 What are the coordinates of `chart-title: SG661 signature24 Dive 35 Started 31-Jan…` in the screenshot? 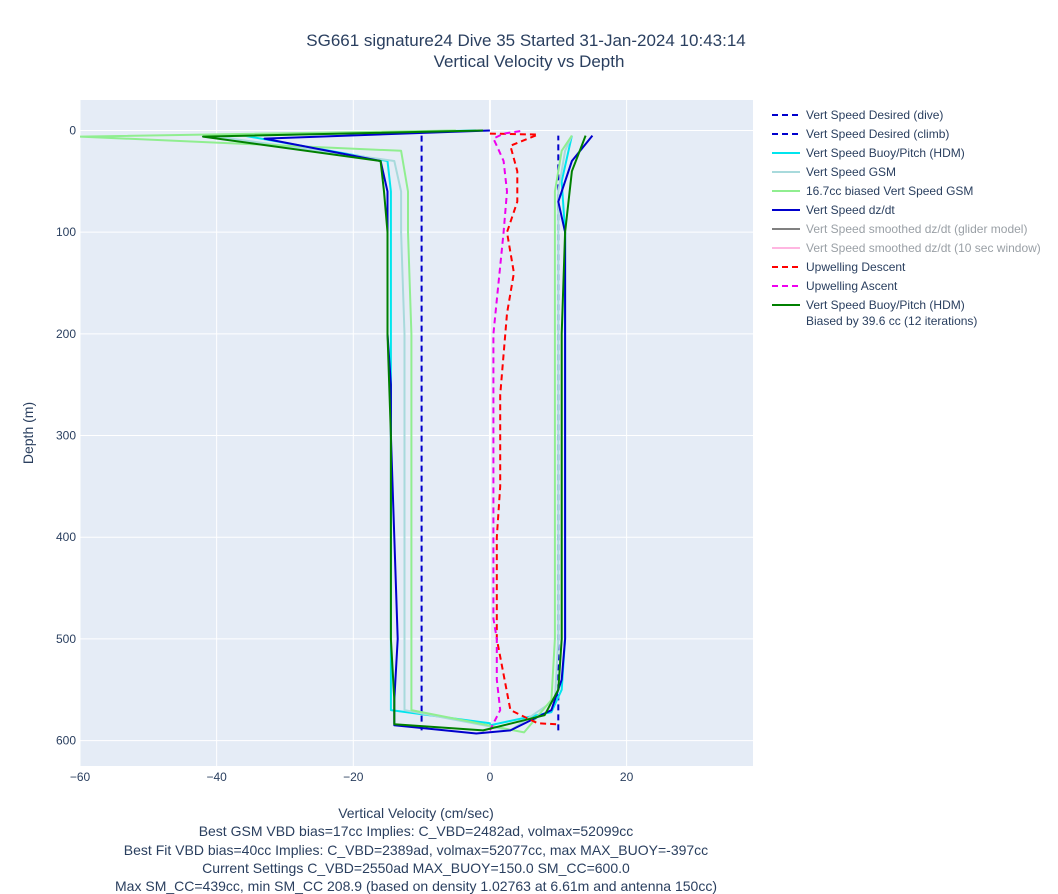 It's located at (525, 40).